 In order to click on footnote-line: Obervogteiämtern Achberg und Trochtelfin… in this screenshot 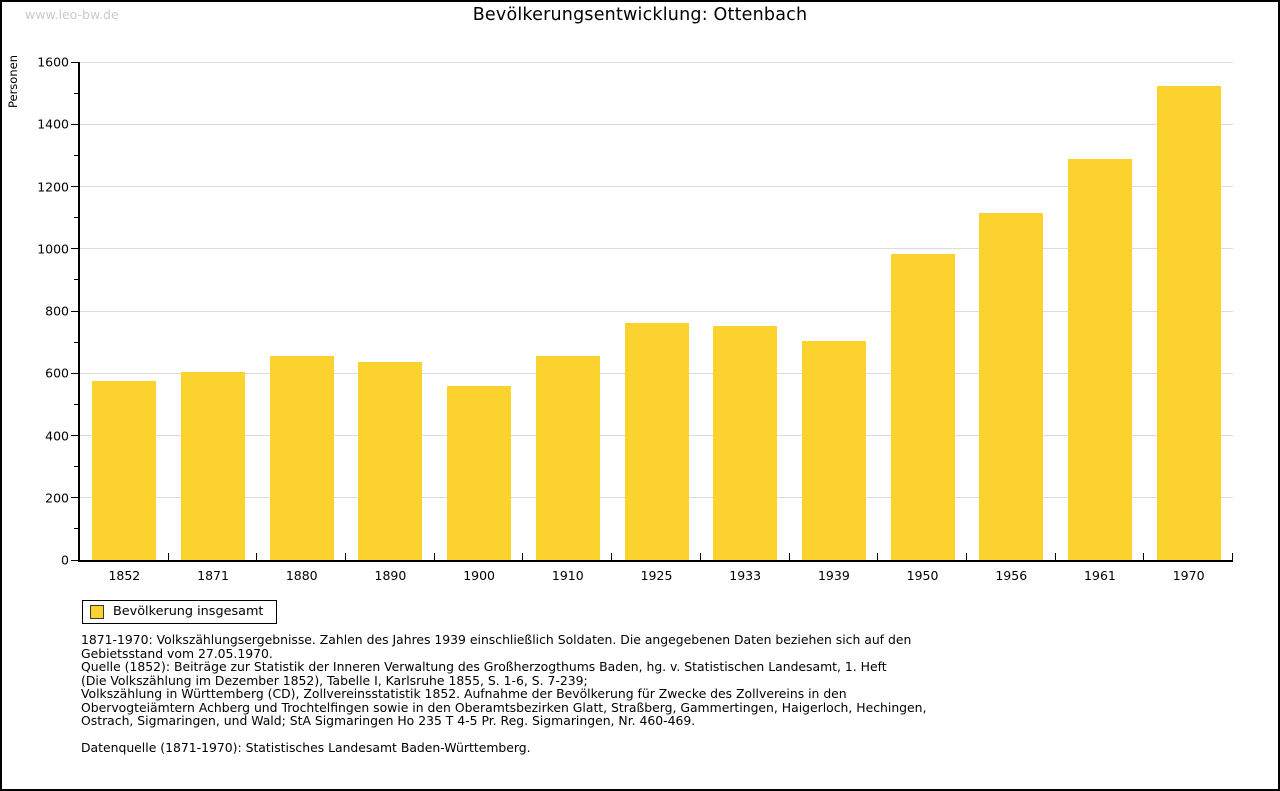, I will do `click(504, 707)`.